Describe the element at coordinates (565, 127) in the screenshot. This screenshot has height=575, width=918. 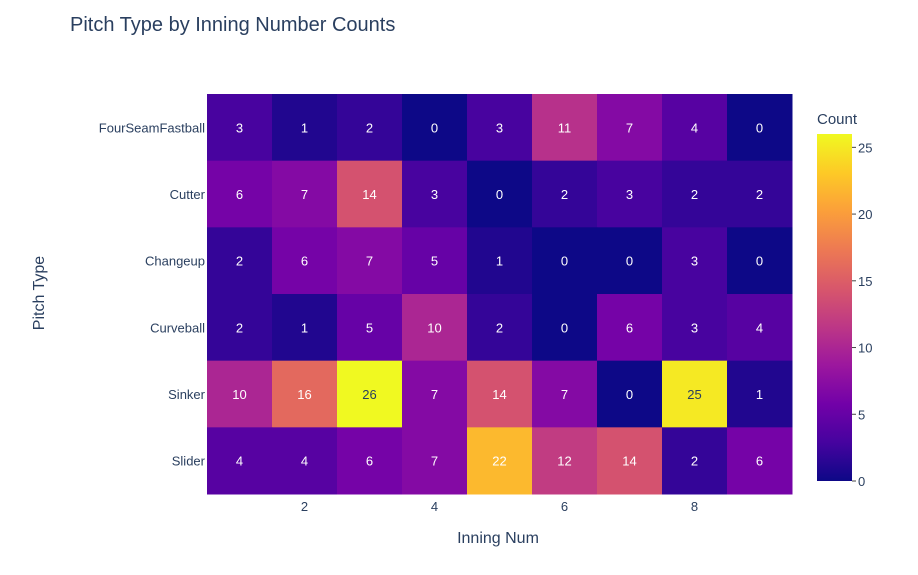
I see `cell-value-label: 11` at that location.